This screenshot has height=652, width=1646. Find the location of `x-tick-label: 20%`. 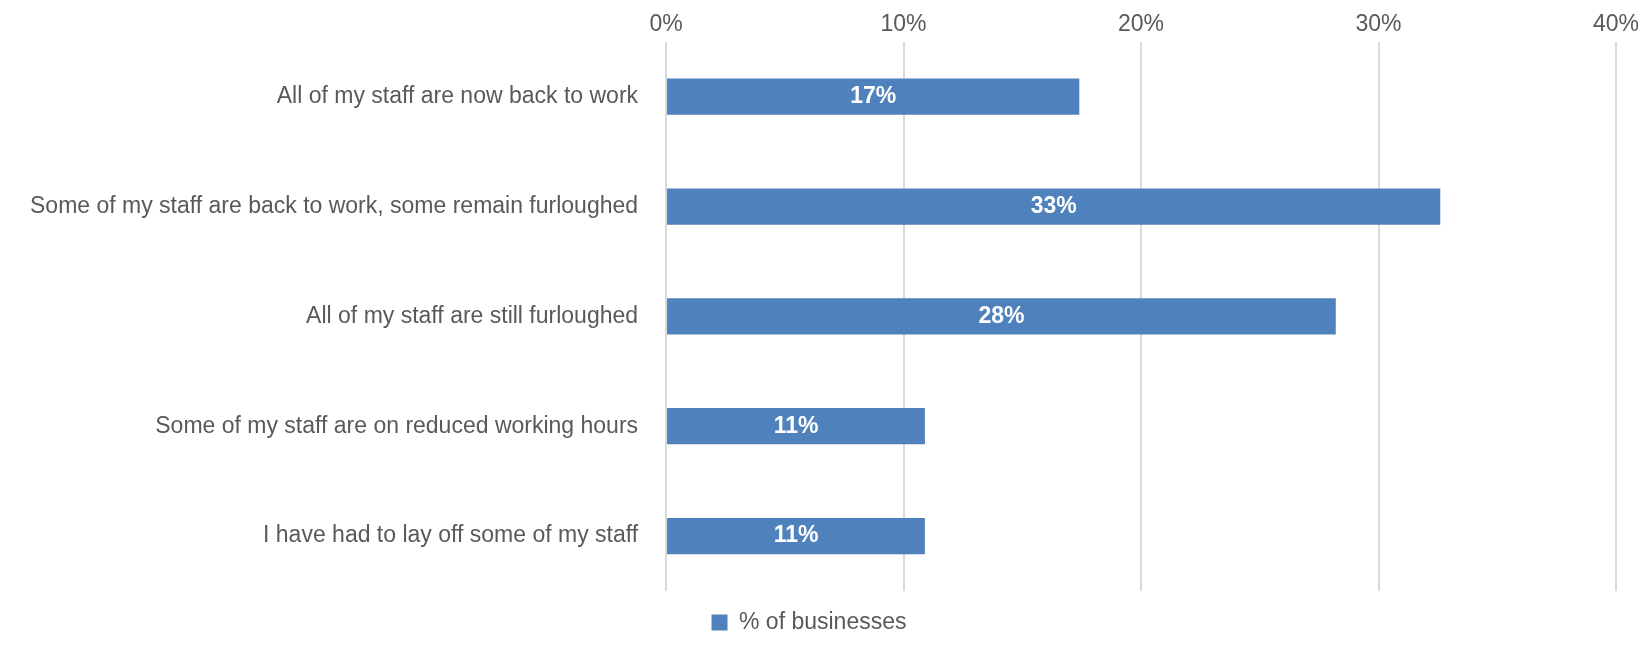

x-tick-label: 20% is located at coordinates (1141, 23).